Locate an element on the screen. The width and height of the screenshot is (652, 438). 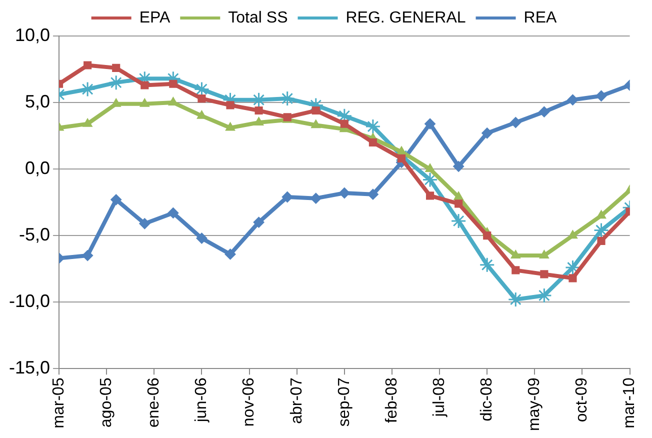
y-tick-label: -10,0 is located at coordinates (29, 301).